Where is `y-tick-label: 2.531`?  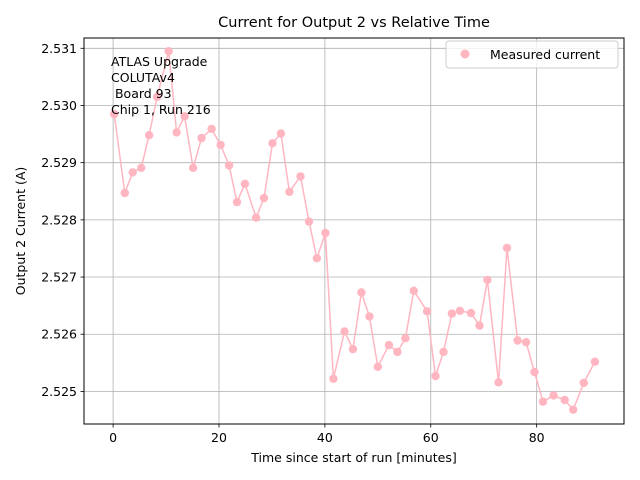
y-tick-label: 2.531 is located at coordinates (59, 48).